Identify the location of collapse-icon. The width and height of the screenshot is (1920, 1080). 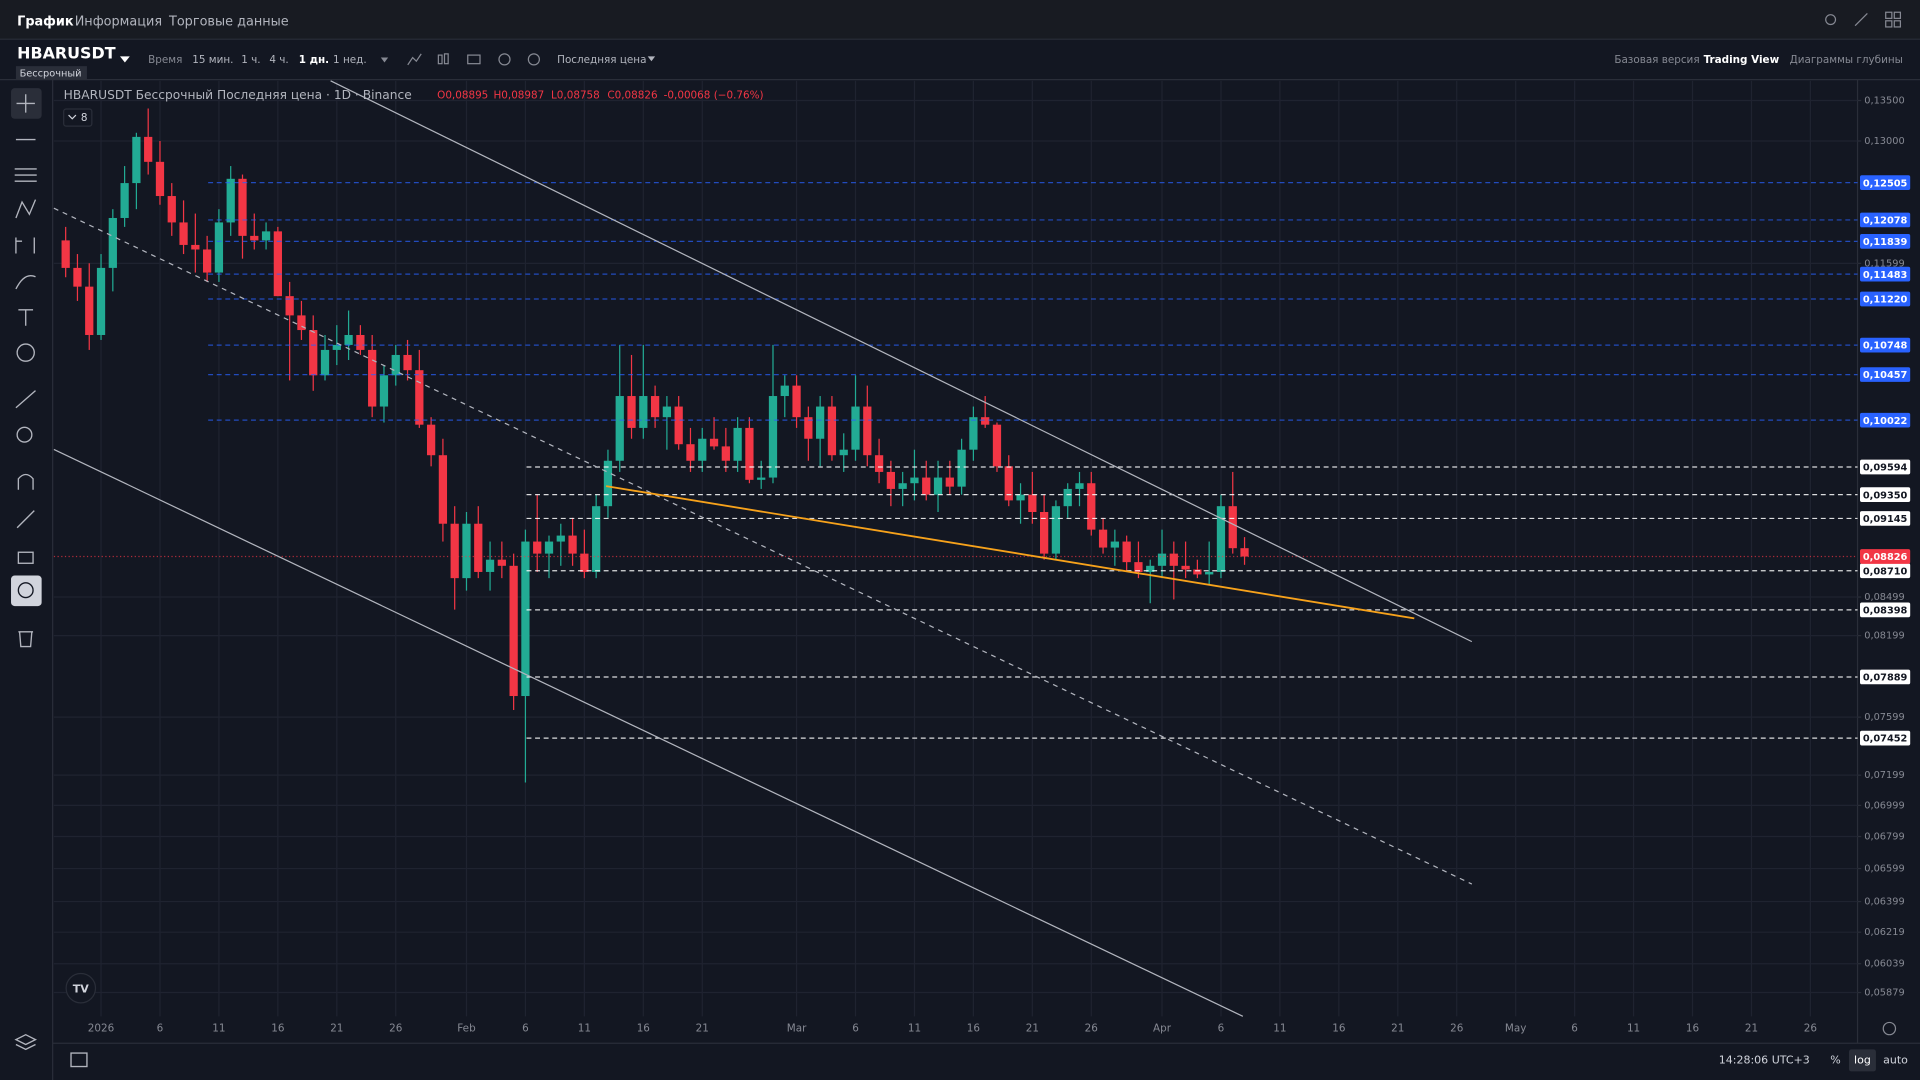
(1861, 20).